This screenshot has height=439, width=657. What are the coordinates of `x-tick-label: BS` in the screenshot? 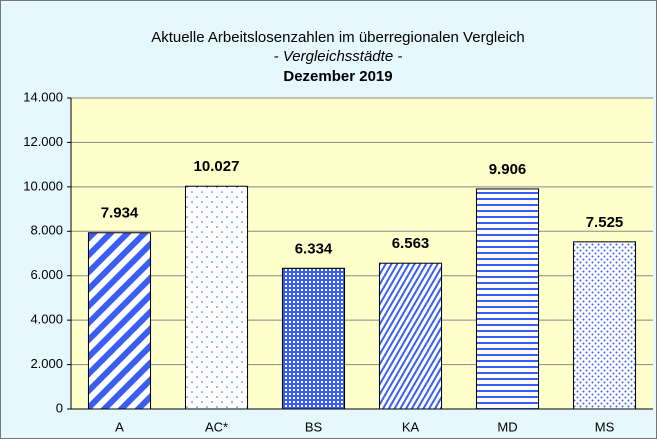 It's located at (314, 426).